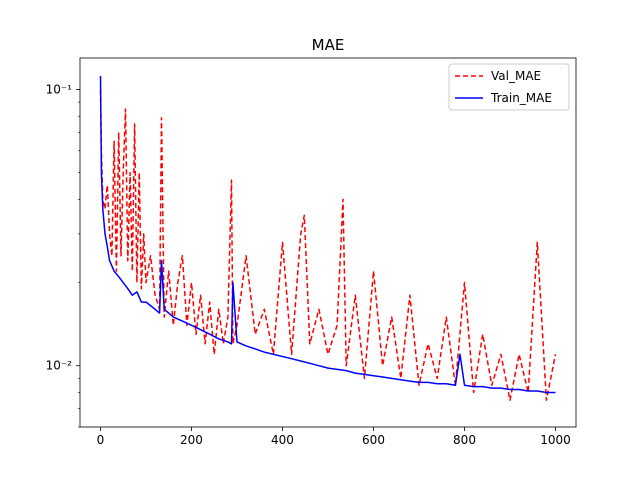  Describe the element at coordinates (464, 440) in the screenshot. I see `x-tick-label: 800` at that location.